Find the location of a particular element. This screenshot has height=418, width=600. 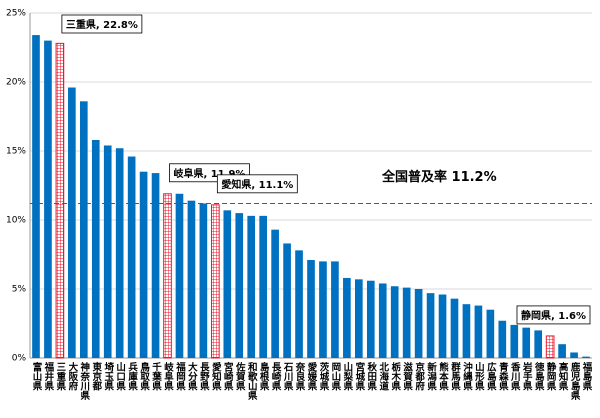

x-tick-label: 福井県 is located at coordinates (48, 376).